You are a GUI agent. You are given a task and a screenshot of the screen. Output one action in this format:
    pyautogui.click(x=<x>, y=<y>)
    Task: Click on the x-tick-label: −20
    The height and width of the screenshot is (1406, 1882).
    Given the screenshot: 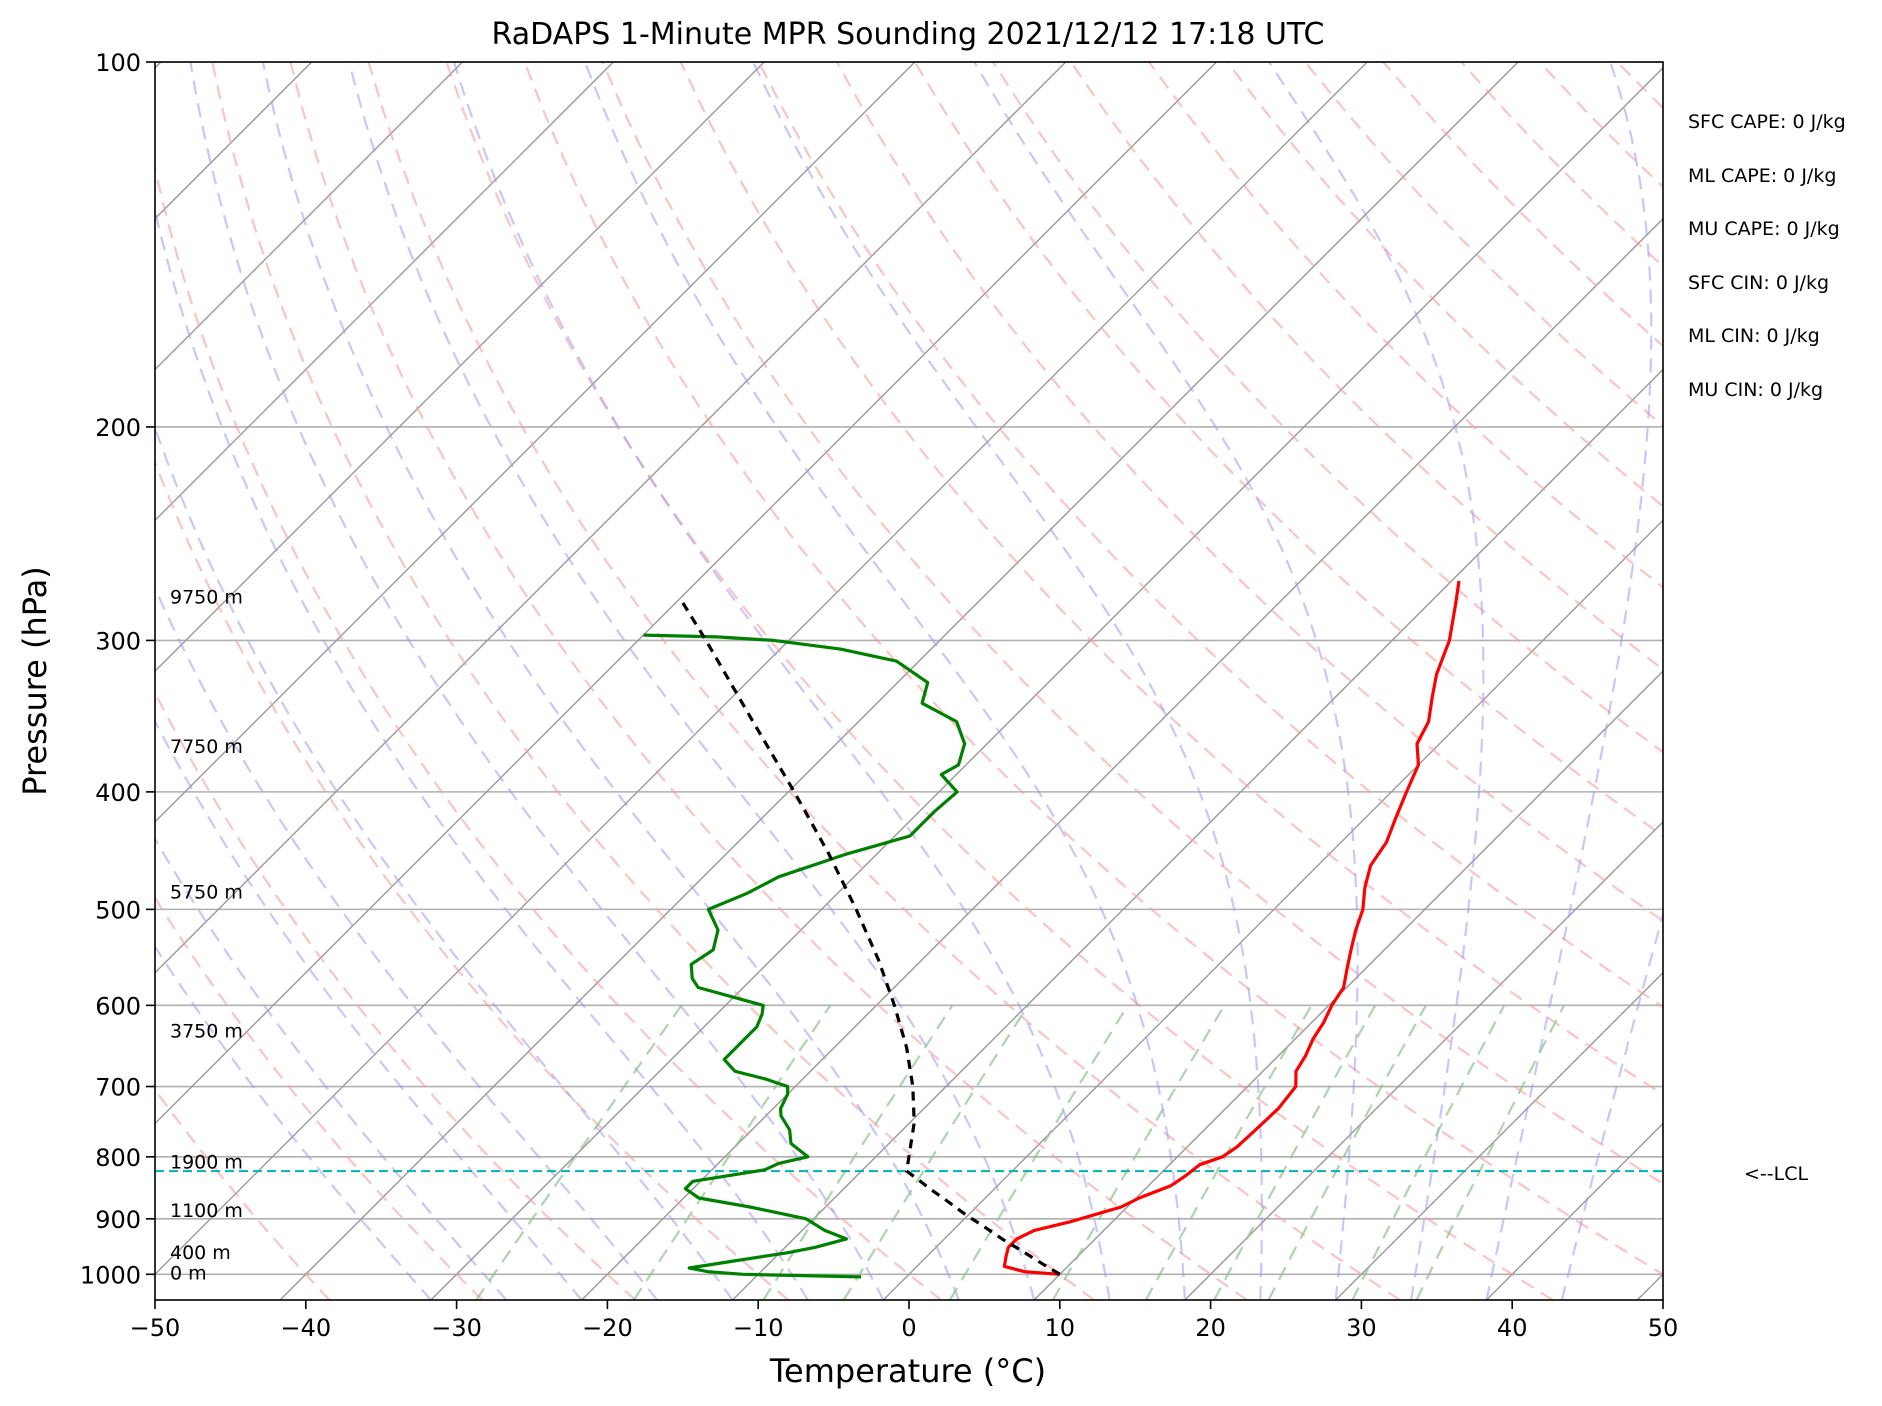 What is the action you would take?
    pyautogui.click(x=607, y=1328)
    